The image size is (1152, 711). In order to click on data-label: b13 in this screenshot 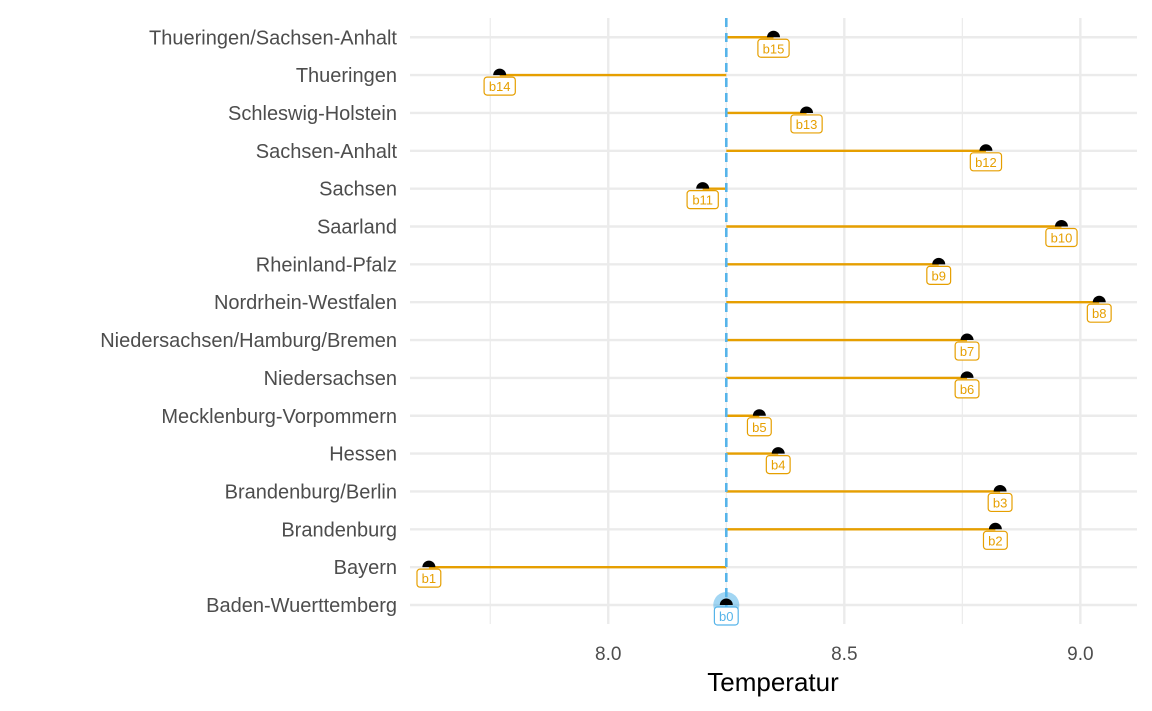, I will do `click(806, 124)`.